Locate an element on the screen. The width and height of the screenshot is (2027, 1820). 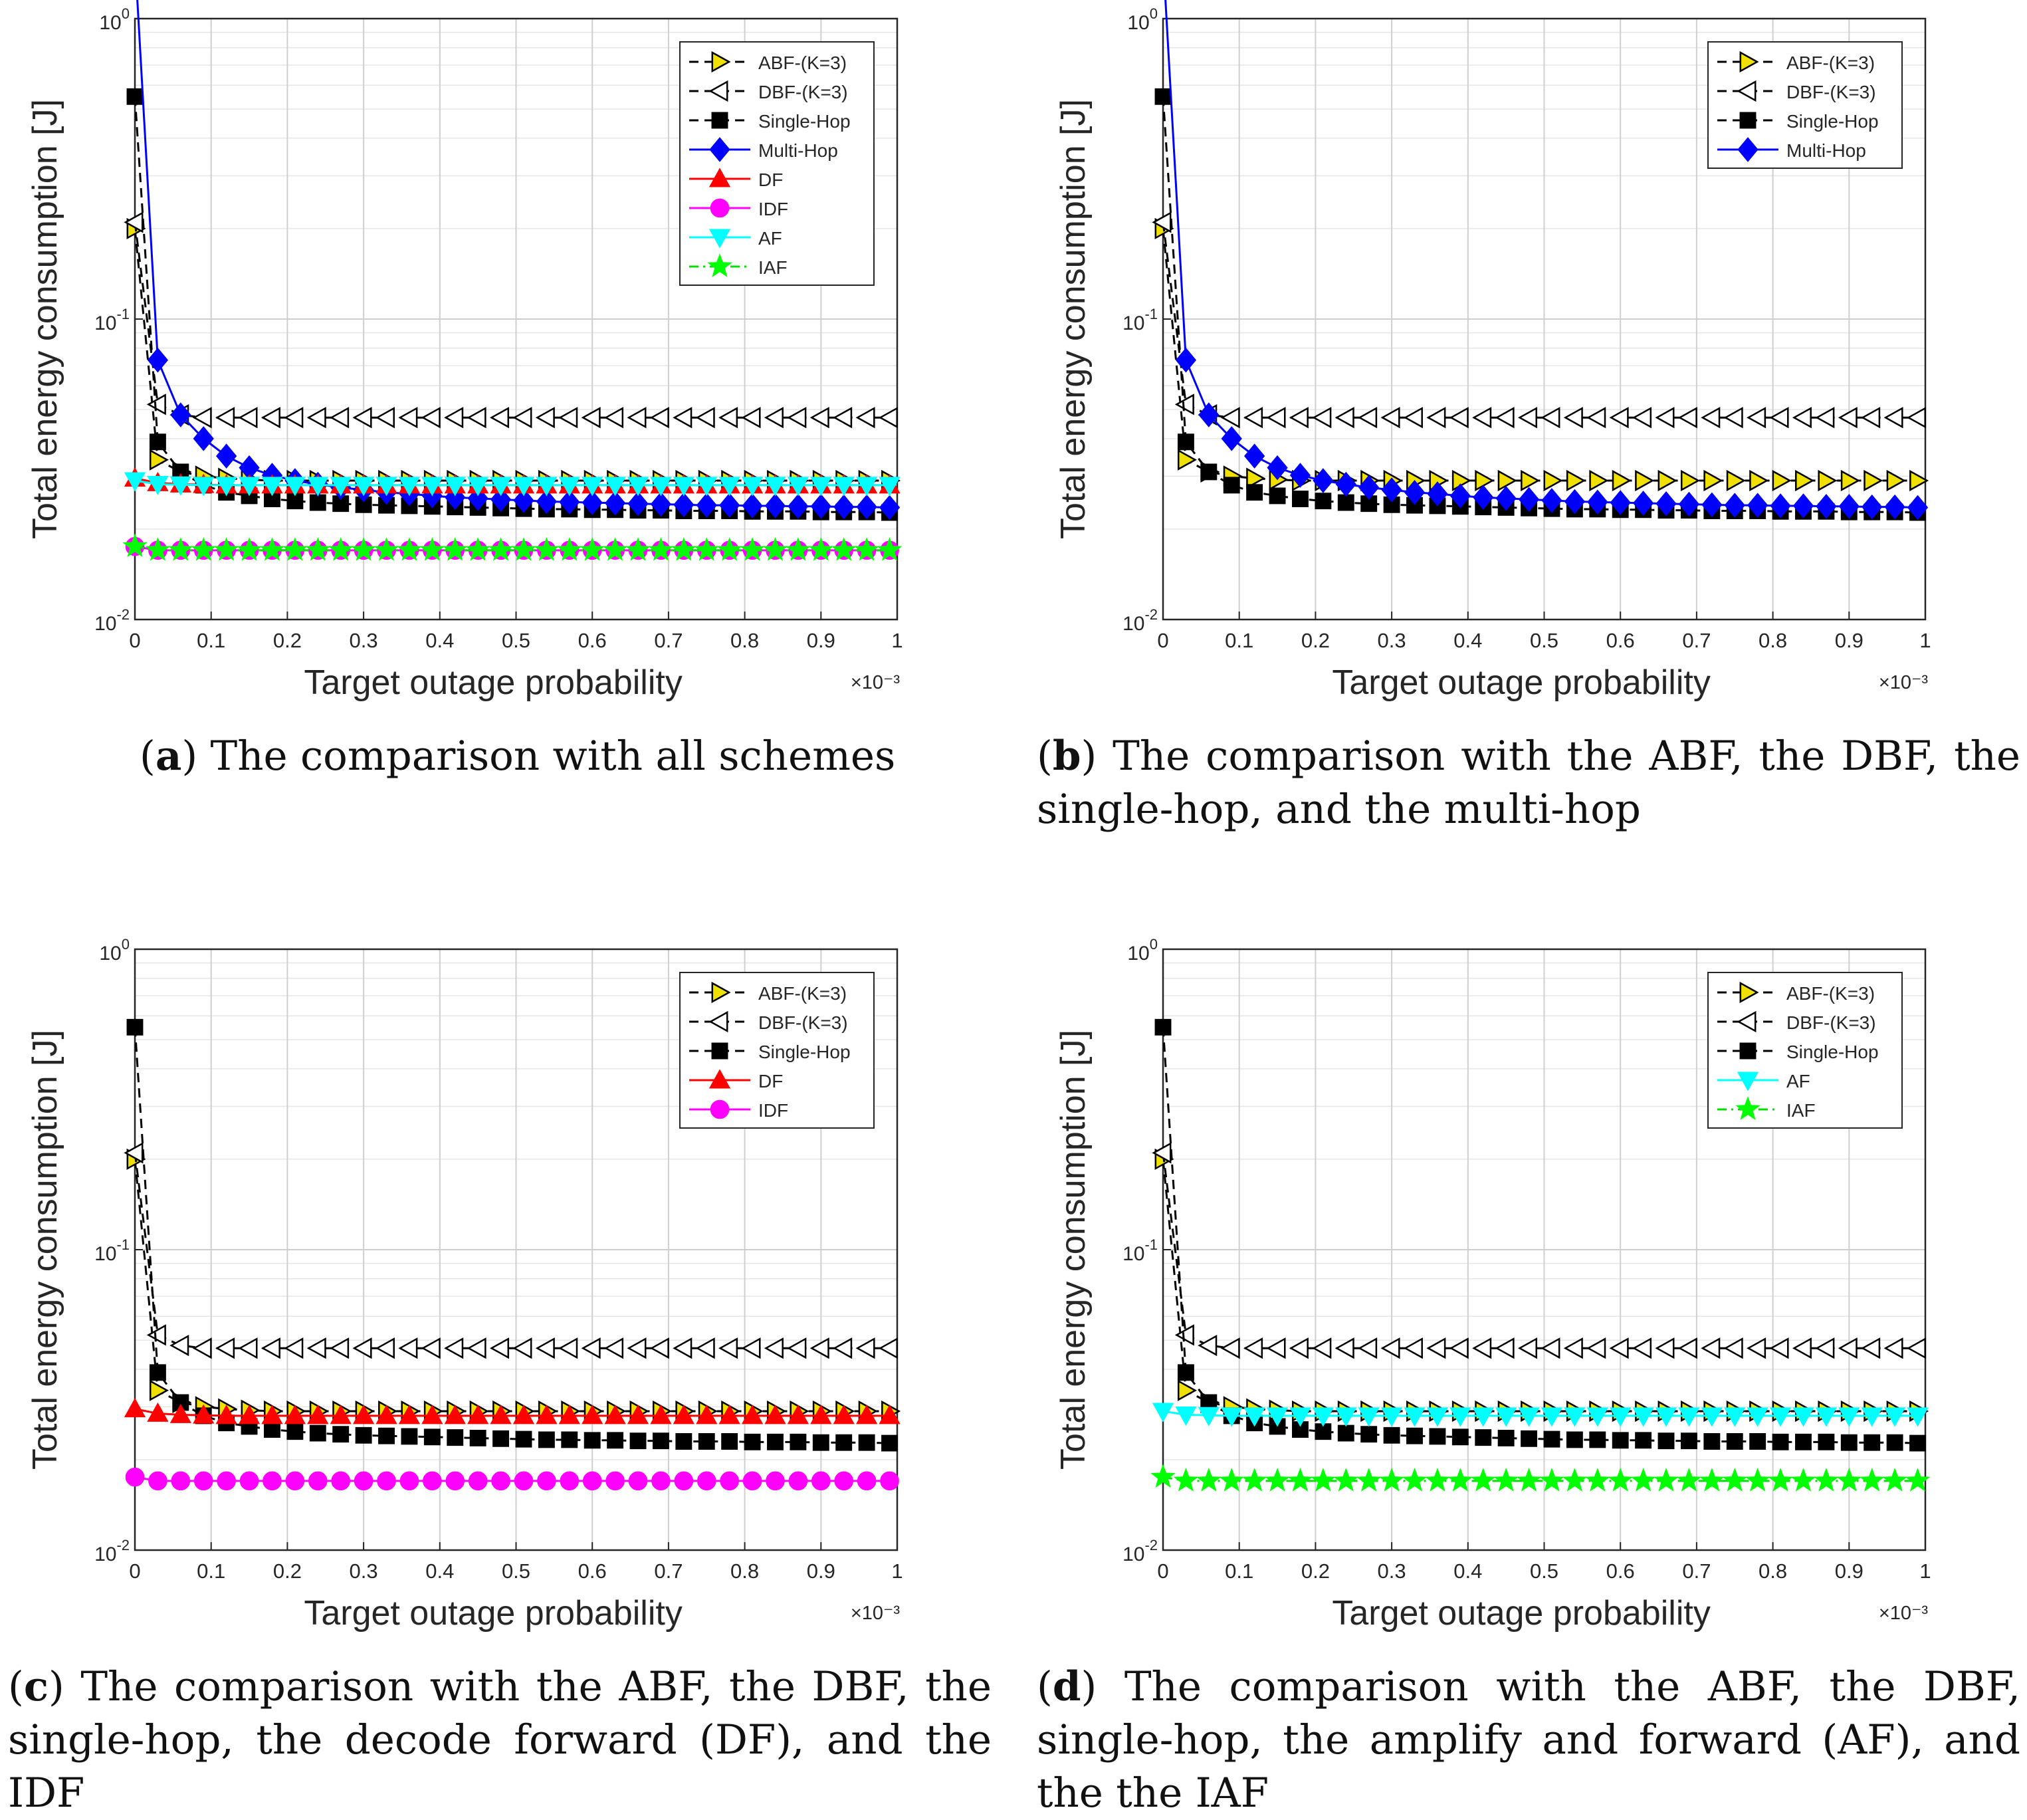
caption-tag: d is located at coordinates (1067, 1686).